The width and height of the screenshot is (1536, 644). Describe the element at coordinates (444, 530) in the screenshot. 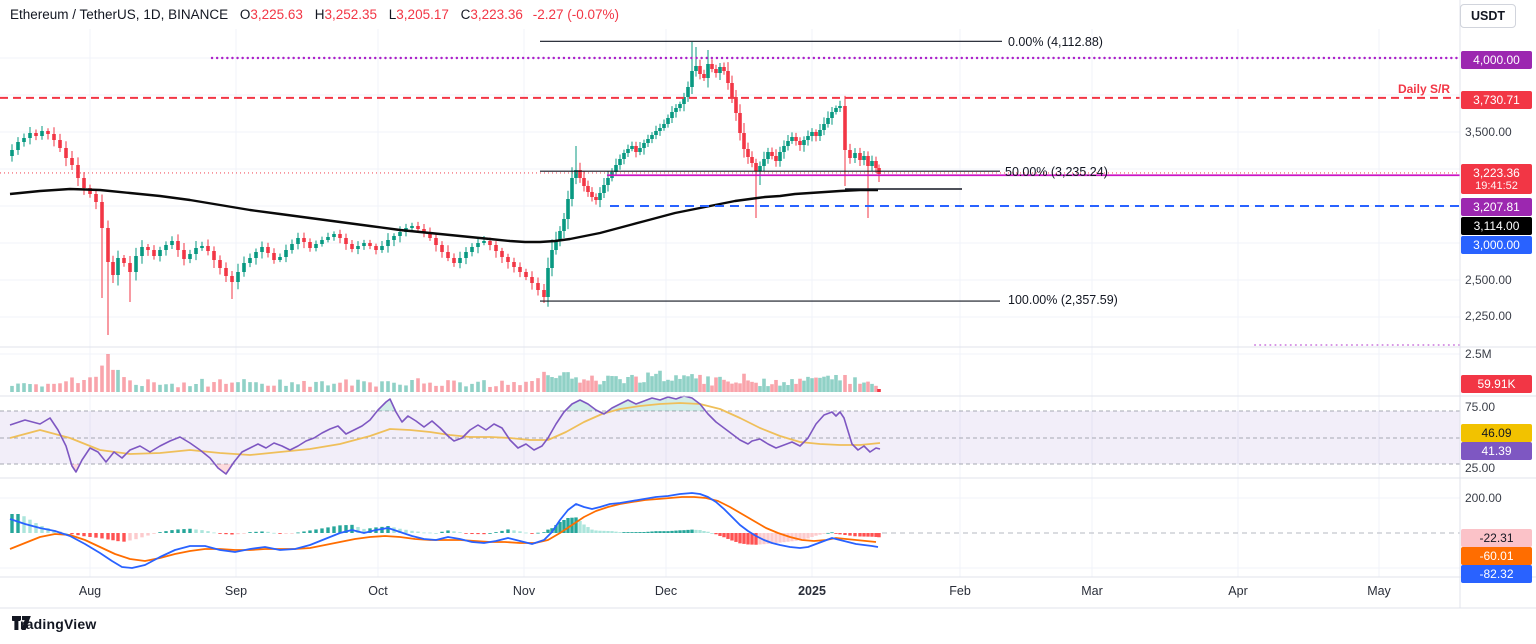

I see `macd-line` at that location.